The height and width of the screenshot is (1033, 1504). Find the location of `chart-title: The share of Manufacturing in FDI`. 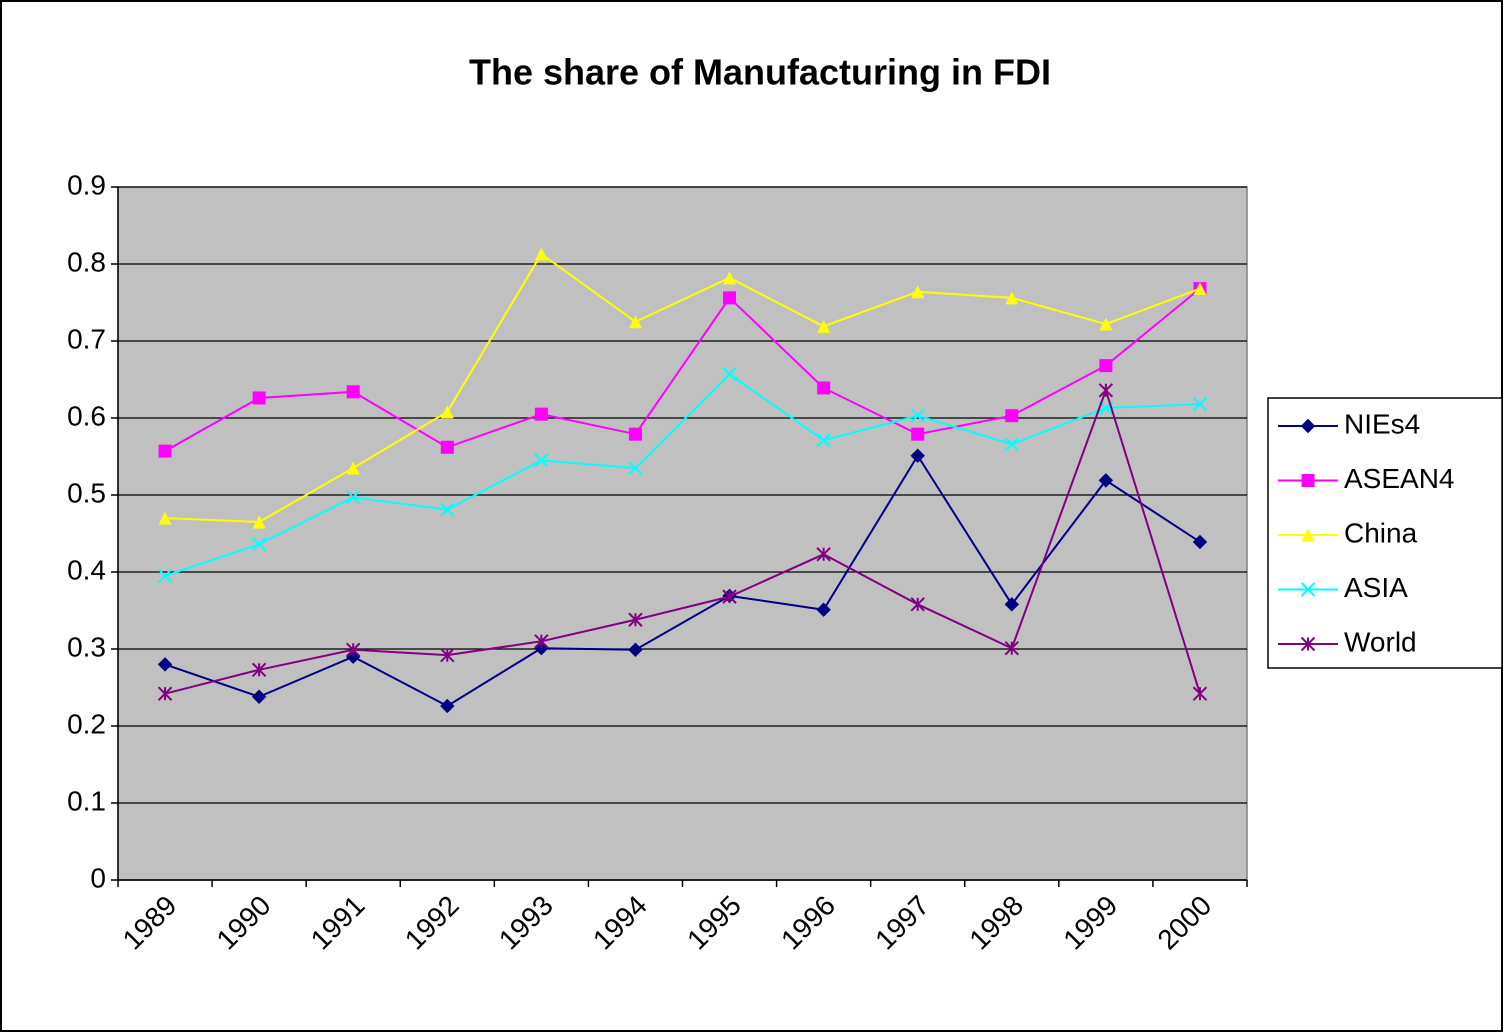

chart-title: The share of Manufacturing in FDI is located at coordinates (760, 72).